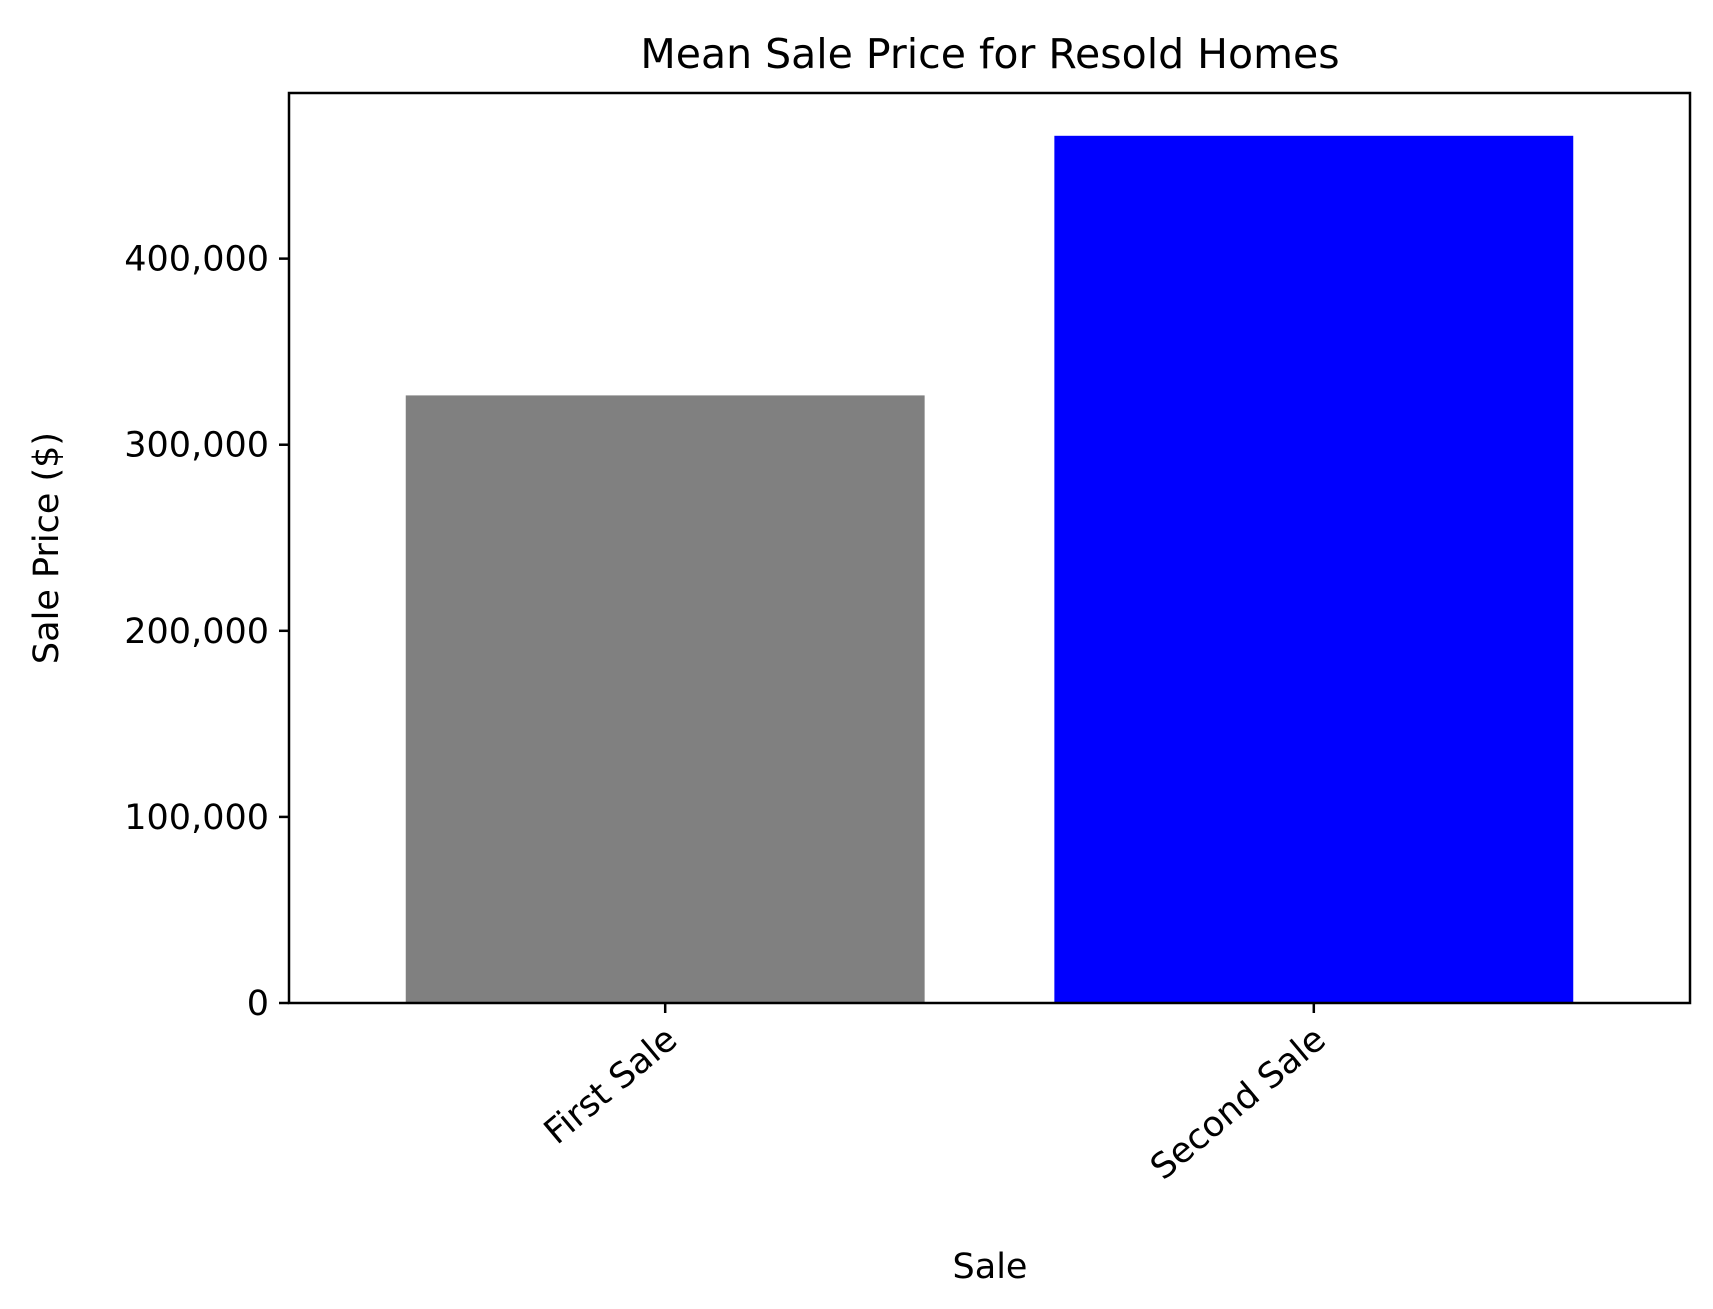  I want to click on chart-title: Mean Sale Price for Resold Homes, so click(989, 54).